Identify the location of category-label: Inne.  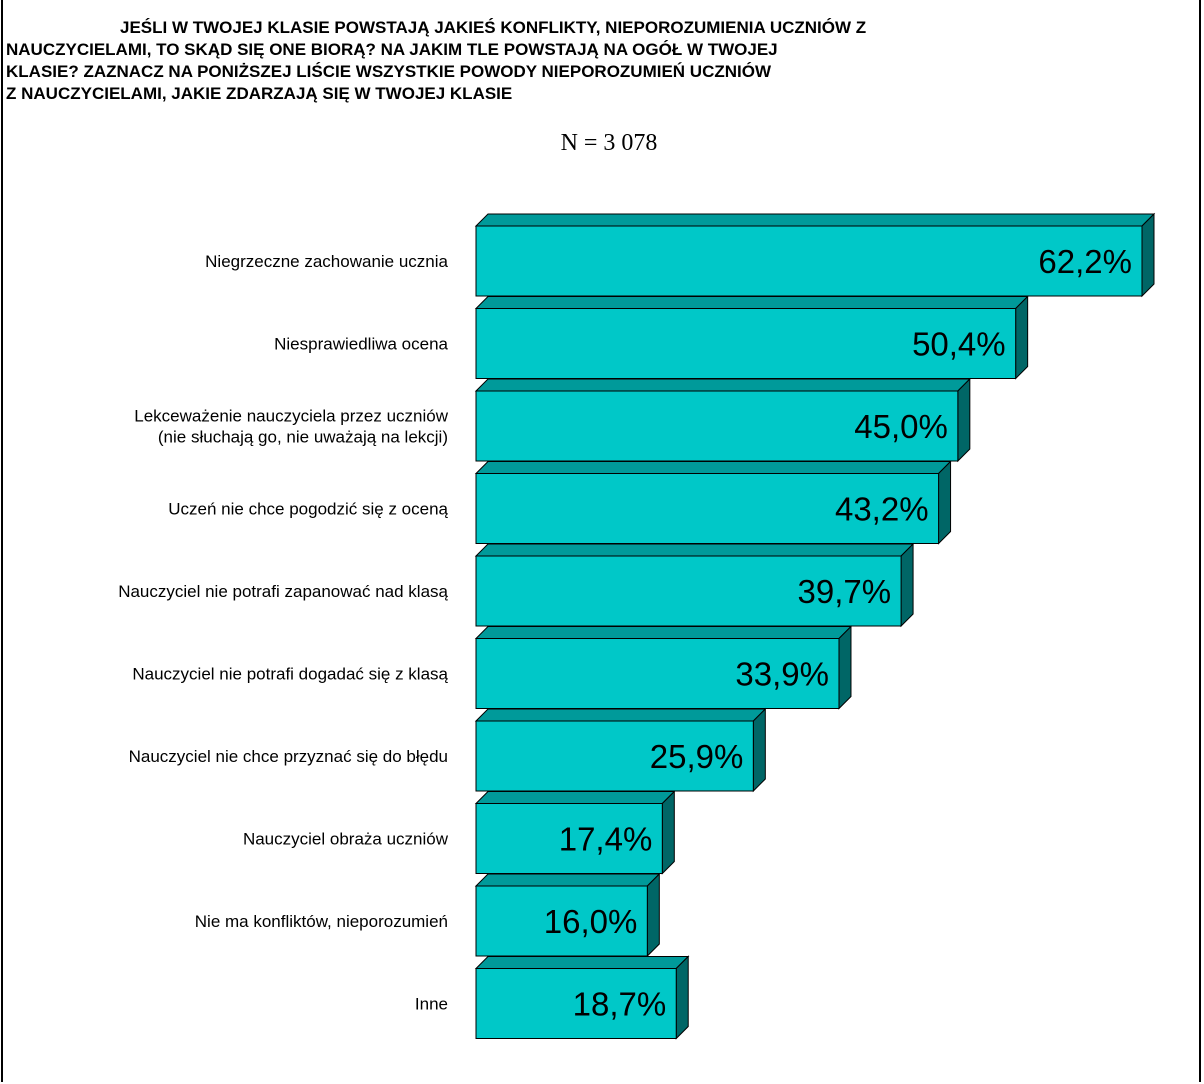
(431, 1004).